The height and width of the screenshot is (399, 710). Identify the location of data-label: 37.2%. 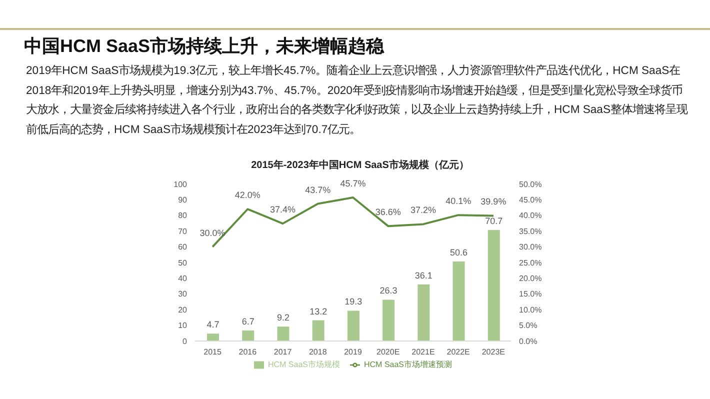
(423, 210).